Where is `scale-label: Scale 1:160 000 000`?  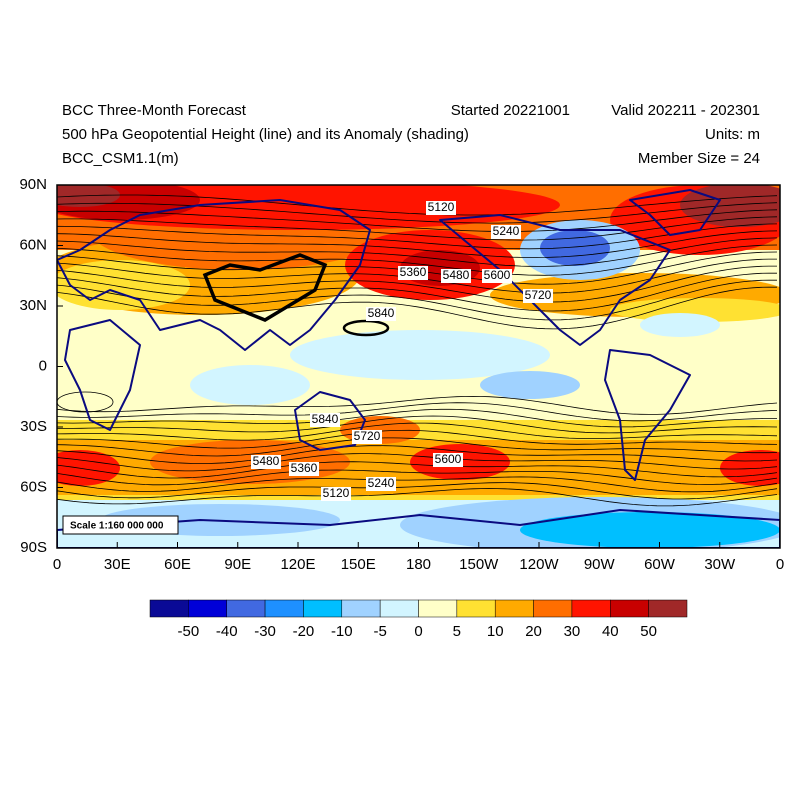 scale-label: Scale 1:160 000 000 is located at coordinates (117, 526).